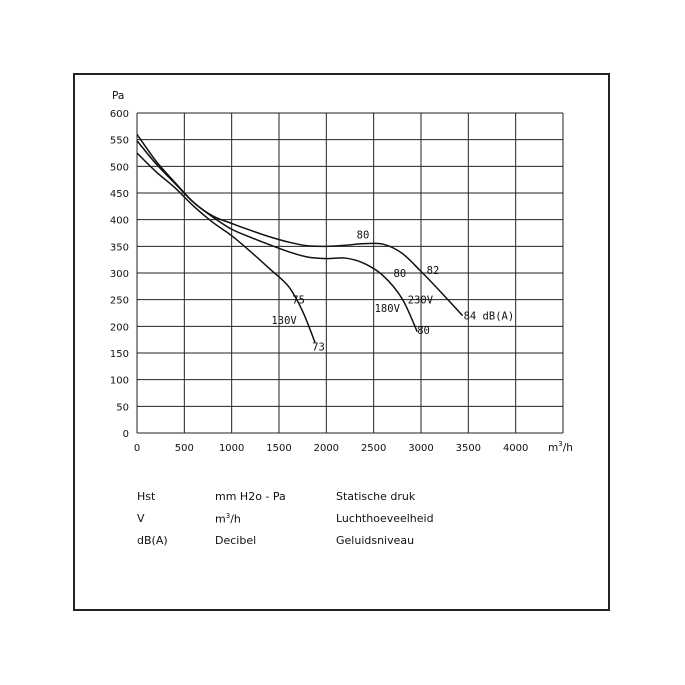 The image size is (685, 685). I want to click on legend-symbol: dB(A), so click(152, 540).